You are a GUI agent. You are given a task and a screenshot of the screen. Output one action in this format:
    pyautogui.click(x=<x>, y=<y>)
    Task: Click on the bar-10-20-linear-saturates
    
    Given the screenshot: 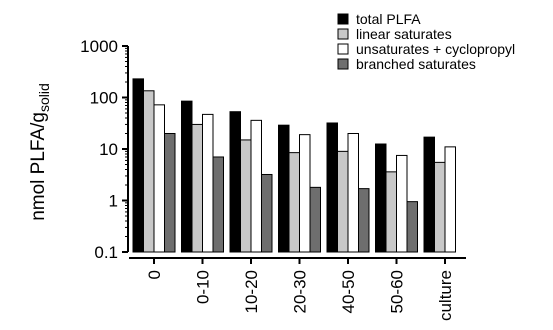 What is the action you would take?
    pyautogui.click(x=246, y=196)
    